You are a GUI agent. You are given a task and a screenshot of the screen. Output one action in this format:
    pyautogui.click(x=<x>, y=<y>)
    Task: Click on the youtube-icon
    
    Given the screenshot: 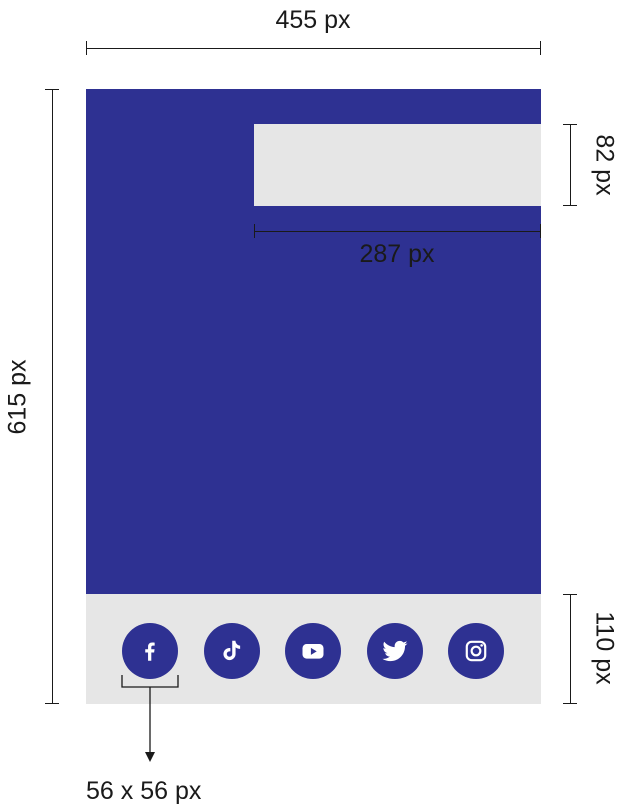 What is the action you would take?
    pyautogui.click(x=313, y=651)
    